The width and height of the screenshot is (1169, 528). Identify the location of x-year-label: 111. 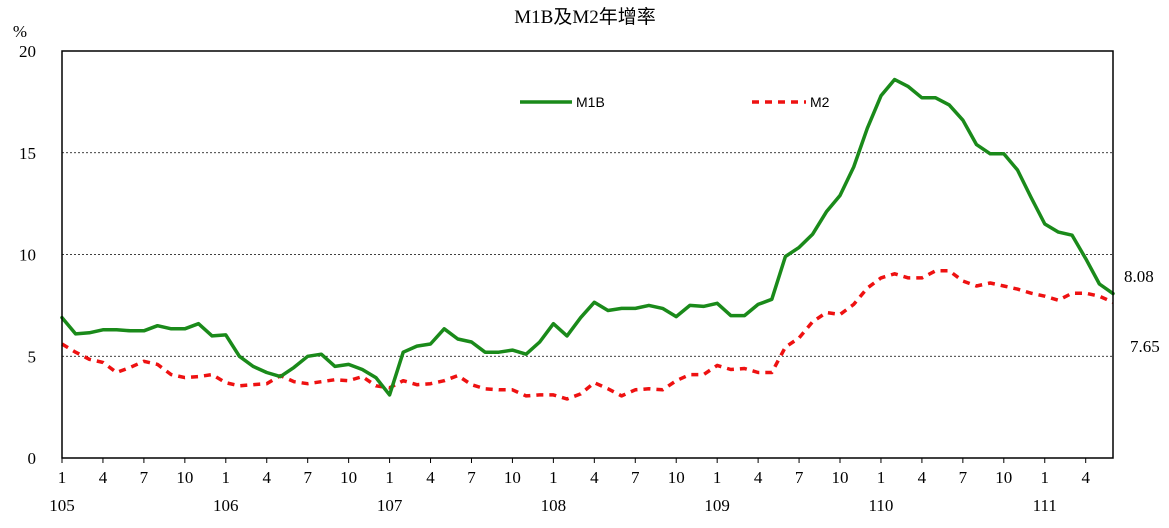
(1045, 505).